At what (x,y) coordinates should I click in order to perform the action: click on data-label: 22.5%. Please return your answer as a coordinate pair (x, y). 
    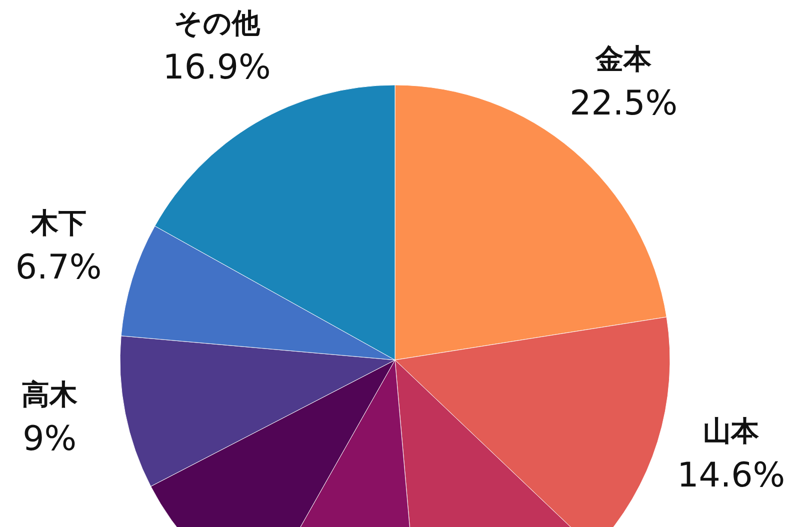
    Looking at the image, I should click on (624, 103).